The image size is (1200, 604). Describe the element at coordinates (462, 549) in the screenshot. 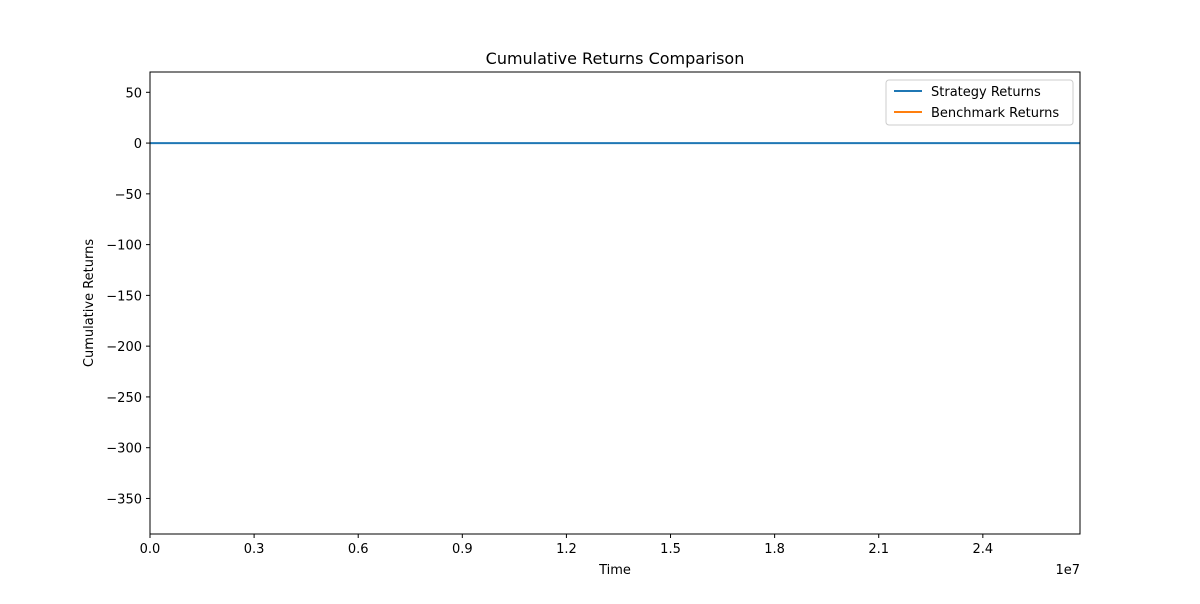

I see `x-tick-label: 0.9` at that location.